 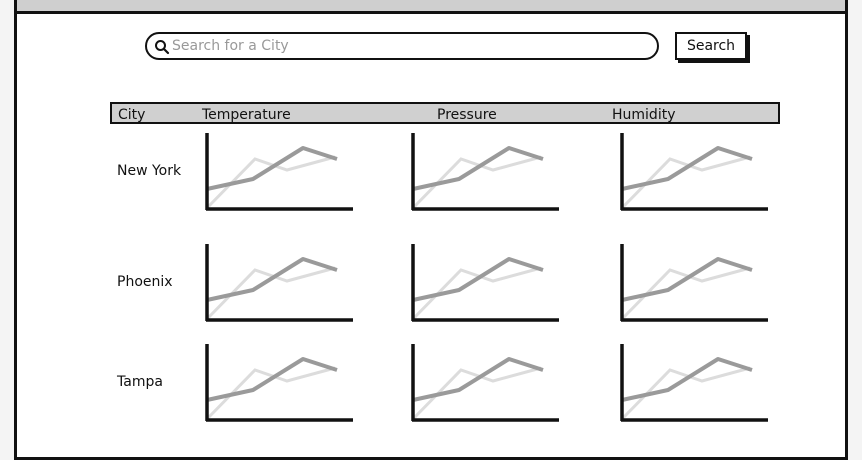 What do you see at coordinates (431, 7) in the screenshot?
I see `title-bar` at bounding box center [431, 7].